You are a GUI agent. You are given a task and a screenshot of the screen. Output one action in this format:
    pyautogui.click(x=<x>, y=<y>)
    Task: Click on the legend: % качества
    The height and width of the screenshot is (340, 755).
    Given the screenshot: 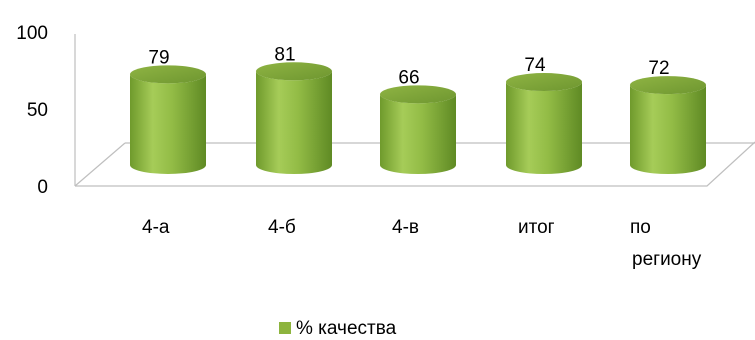 What is the action you would take?
    pyautogui.click(x=338, y=328)
    